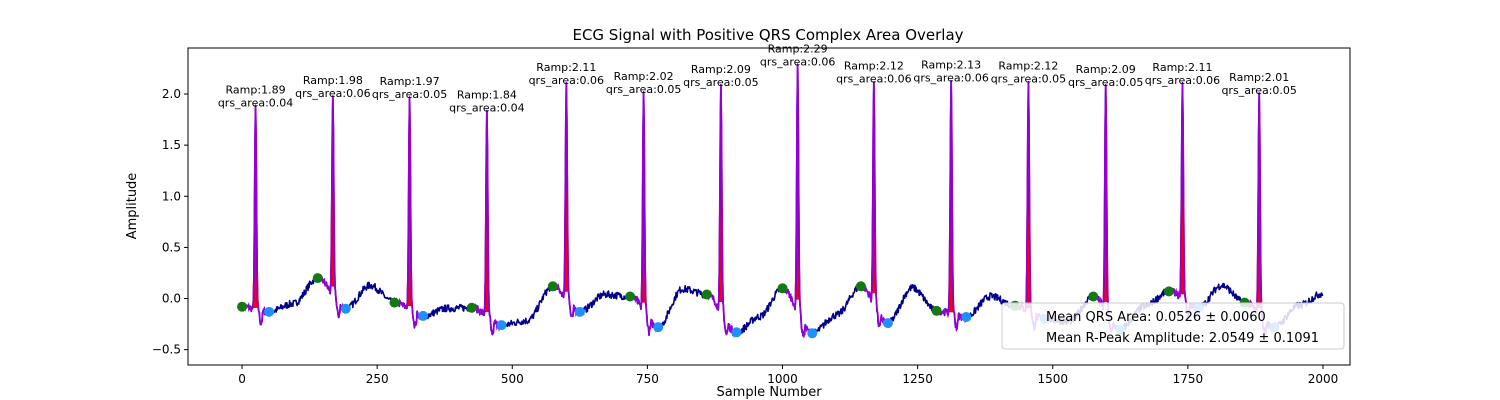  I want to click on r-peak-amplitude-label: Ramp:1.84, so click(487, 94).